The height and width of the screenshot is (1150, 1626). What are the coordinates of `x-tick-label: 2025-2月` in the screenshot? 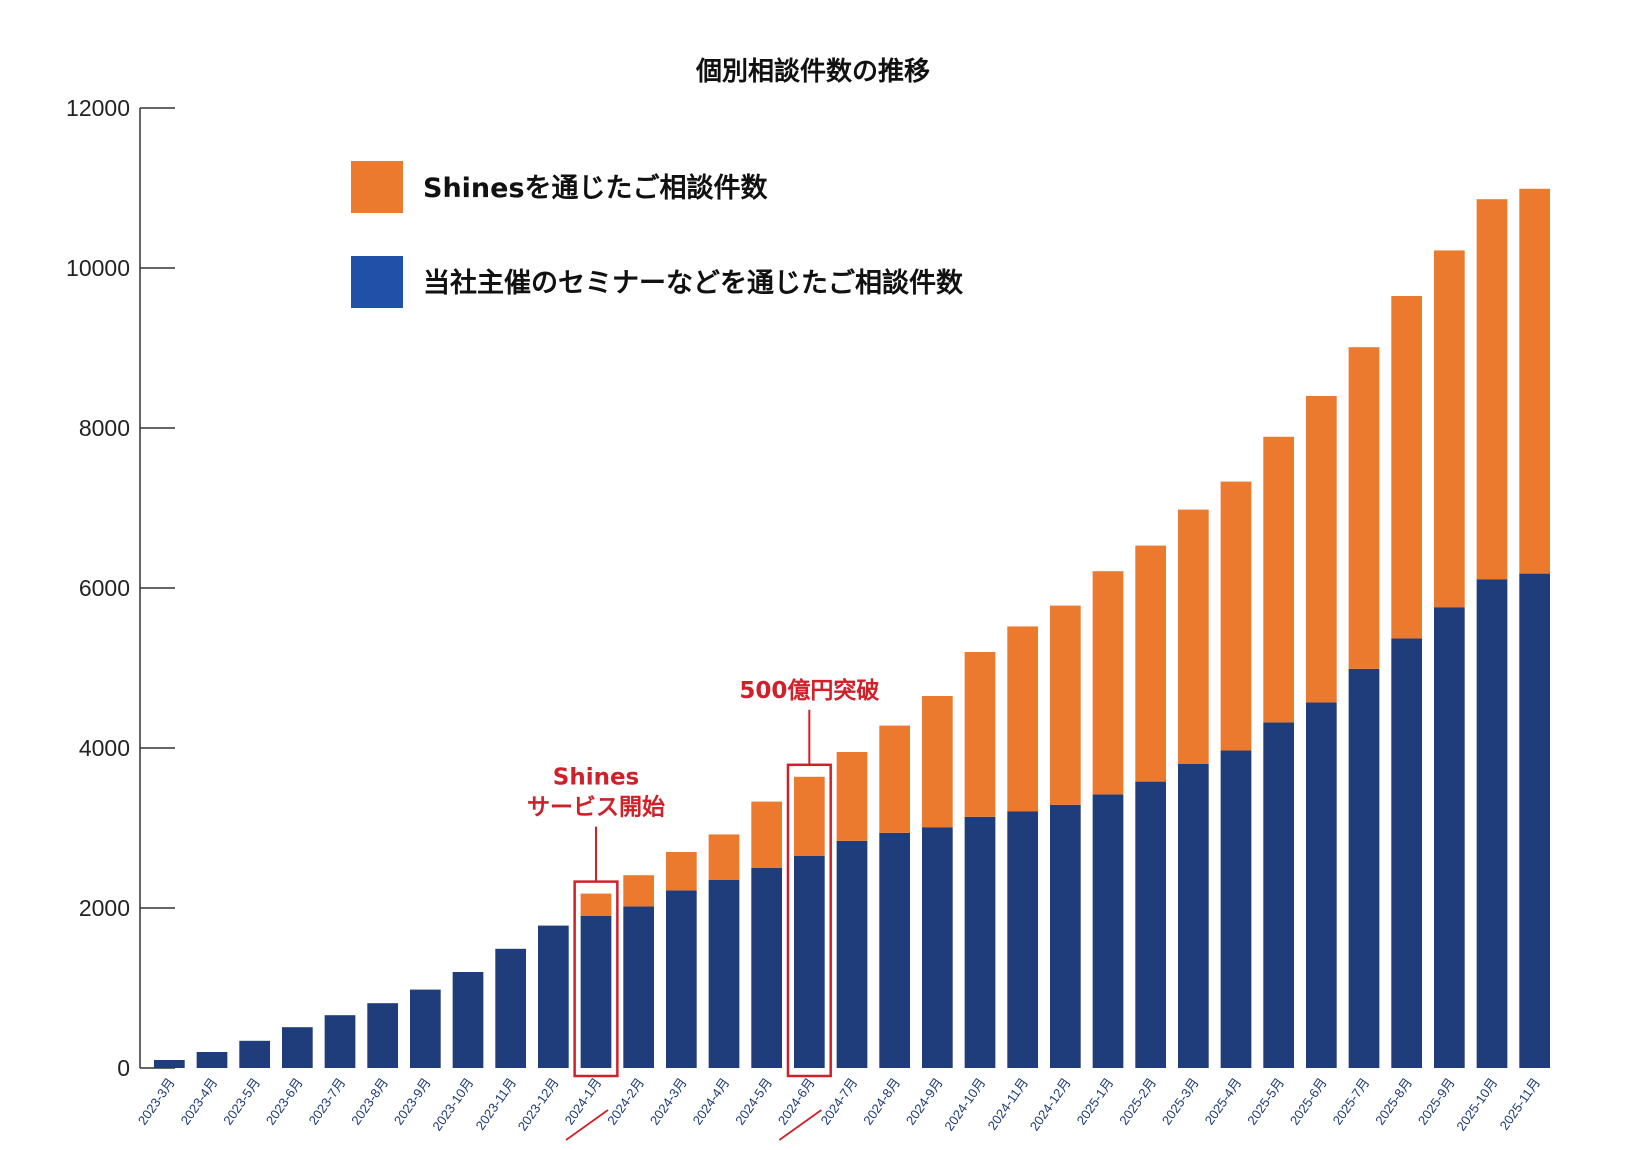 It's located at (1137, 1101).